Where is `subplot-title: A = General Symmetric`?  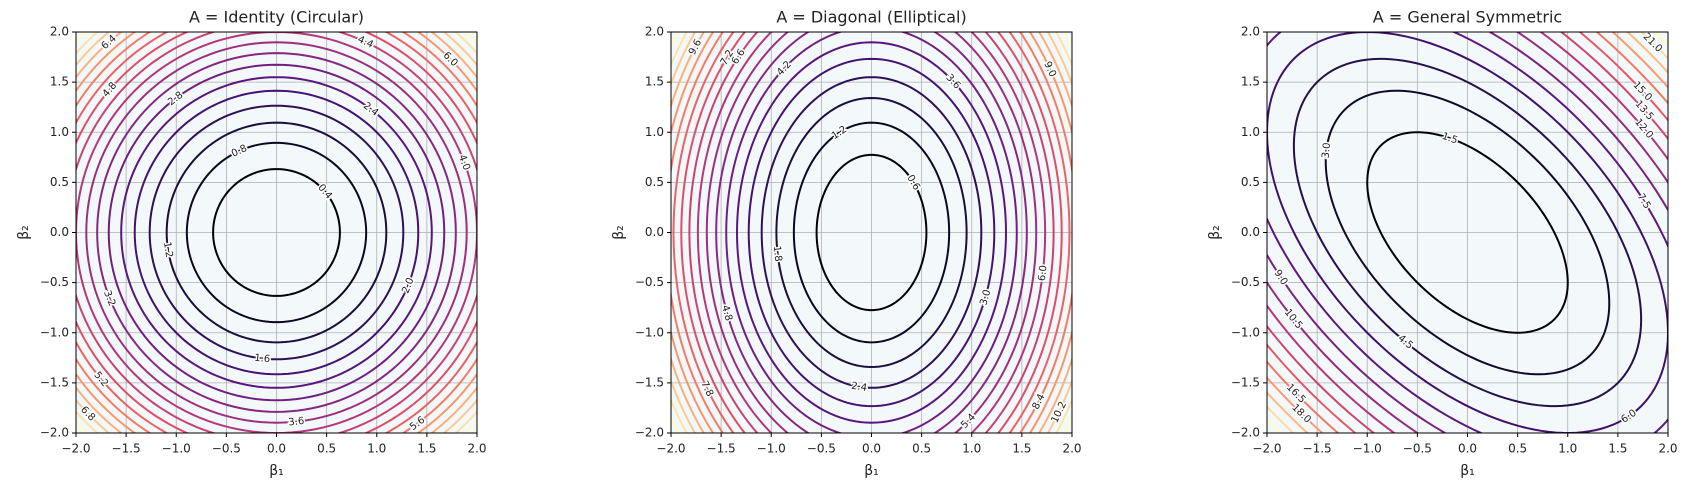 subplot-title: A = General Symmetric is located at coordinates (1467, 17).